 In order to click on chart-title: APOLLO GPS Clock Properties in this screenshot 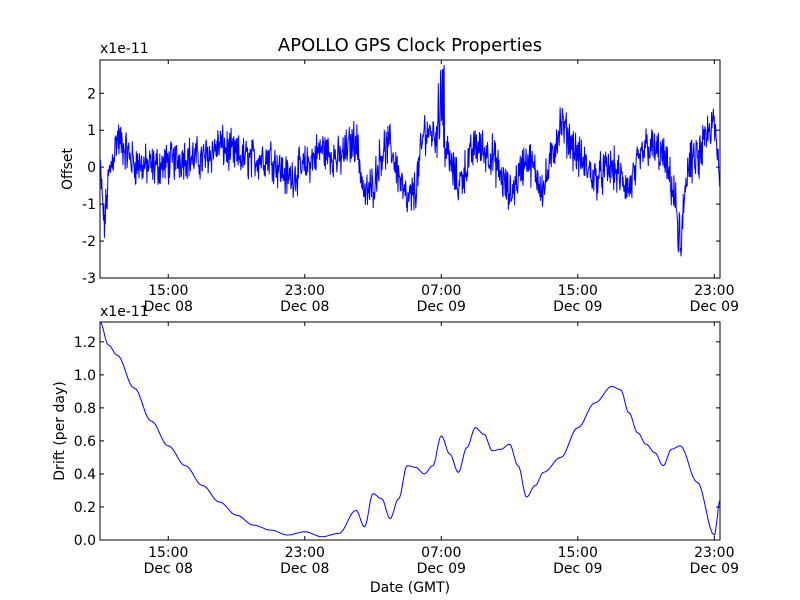, I will do `click(410, 45)`.